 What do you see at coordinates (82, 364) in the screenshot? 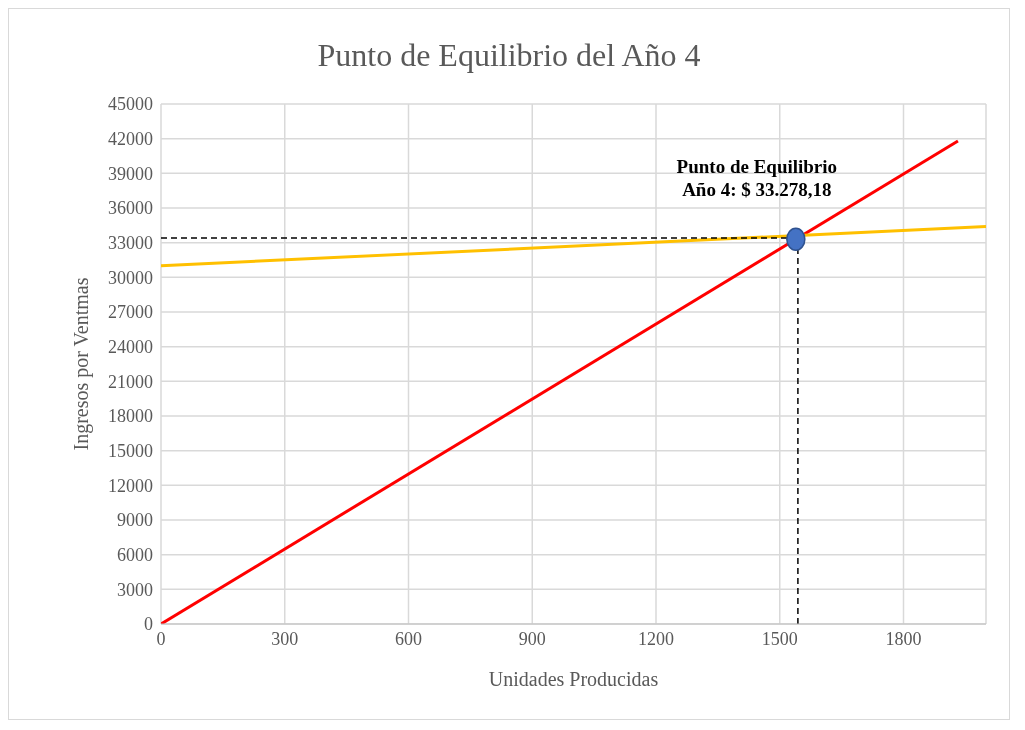
I see `y-axis-title: Ingresos por Ventmas` at bounding box center [82, 364].